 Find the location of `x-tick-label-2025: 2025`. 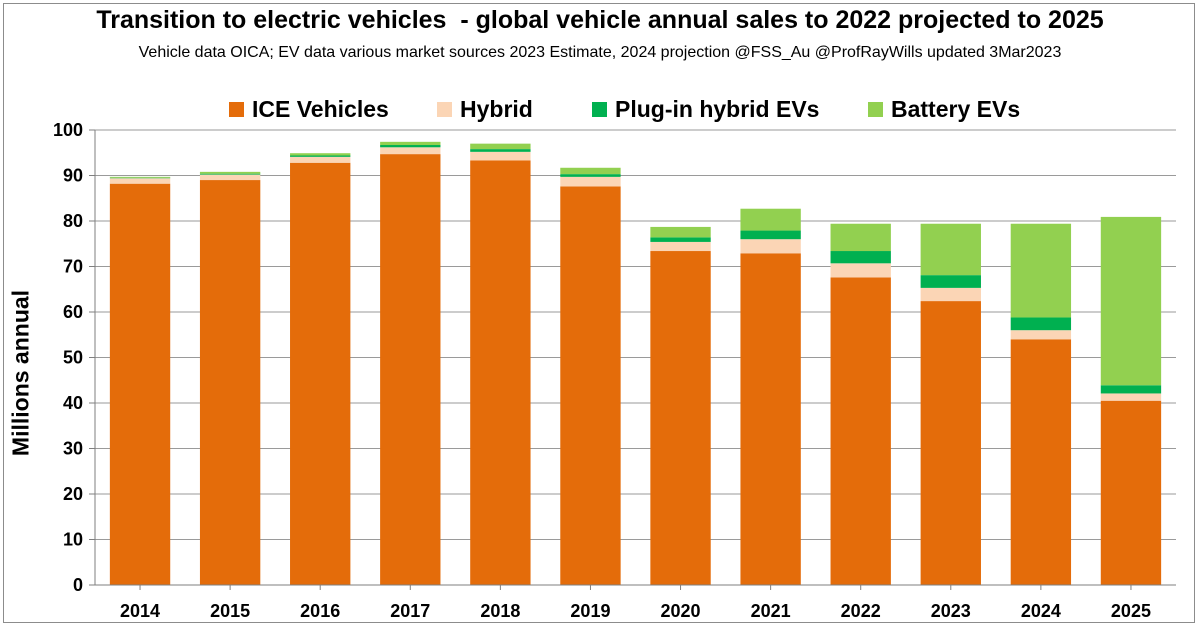

x-tick-label-2025: 2025 is located at coordinates (1131, 611).